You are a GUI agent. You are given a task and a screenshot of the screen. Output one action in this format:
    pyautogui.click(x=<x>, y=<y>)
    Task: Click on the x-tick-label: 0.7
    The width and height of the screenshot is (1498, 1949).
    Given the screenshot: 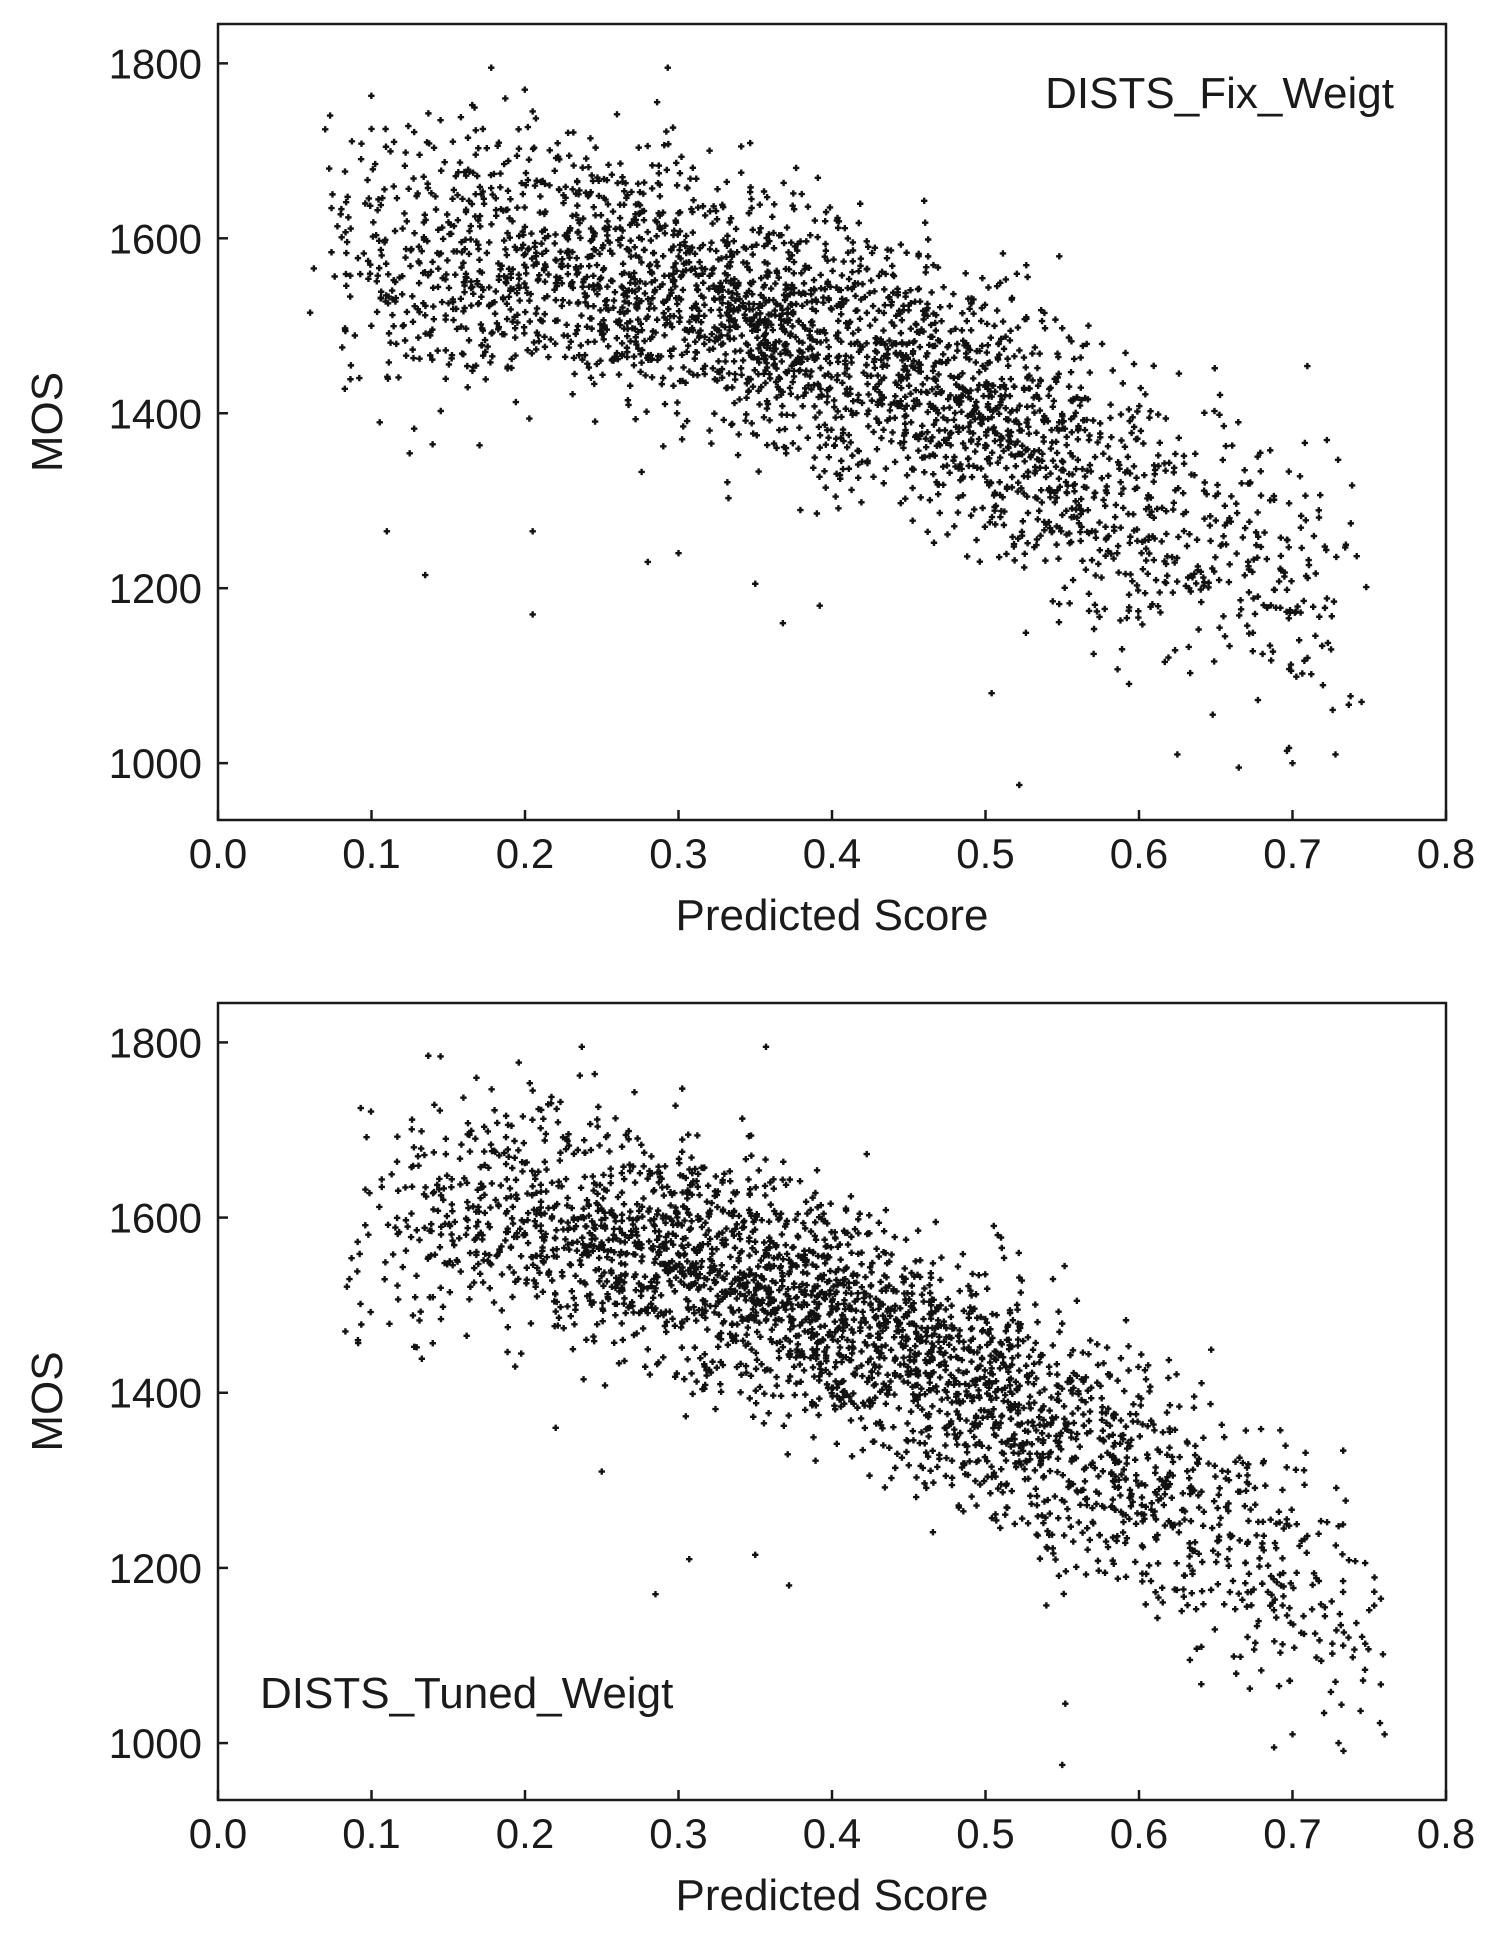 What is the action you would take?
    pyautogui.click(x=1292, y=853)
    